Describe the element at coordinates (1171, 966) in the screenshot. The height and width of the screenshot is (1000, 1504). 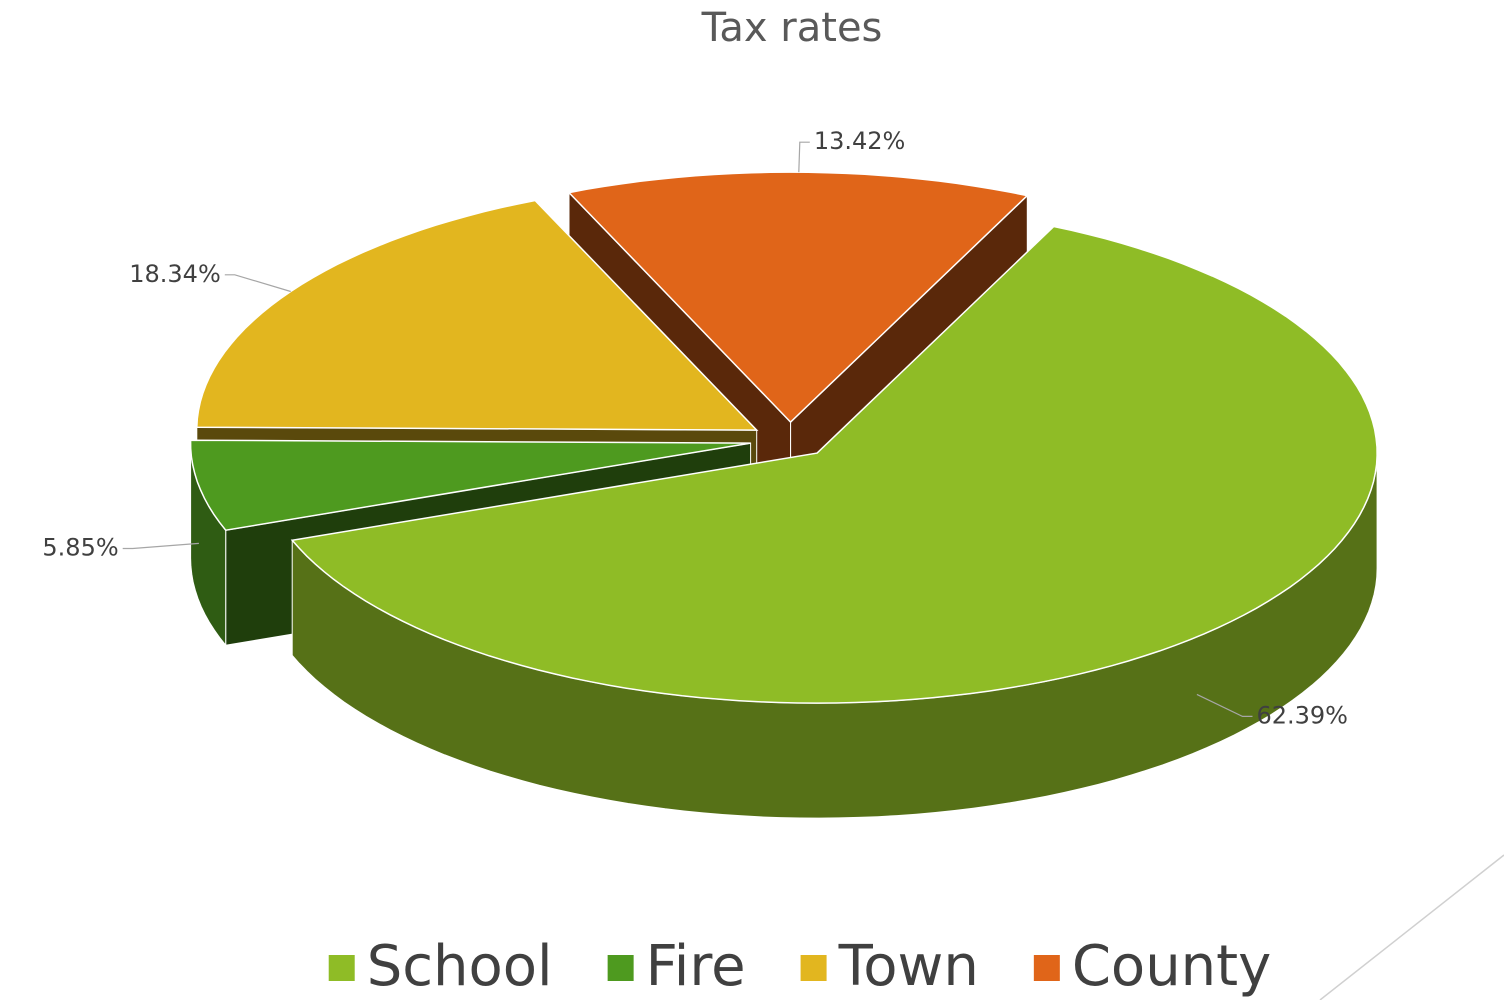
I see `legend-label: County` at that location.